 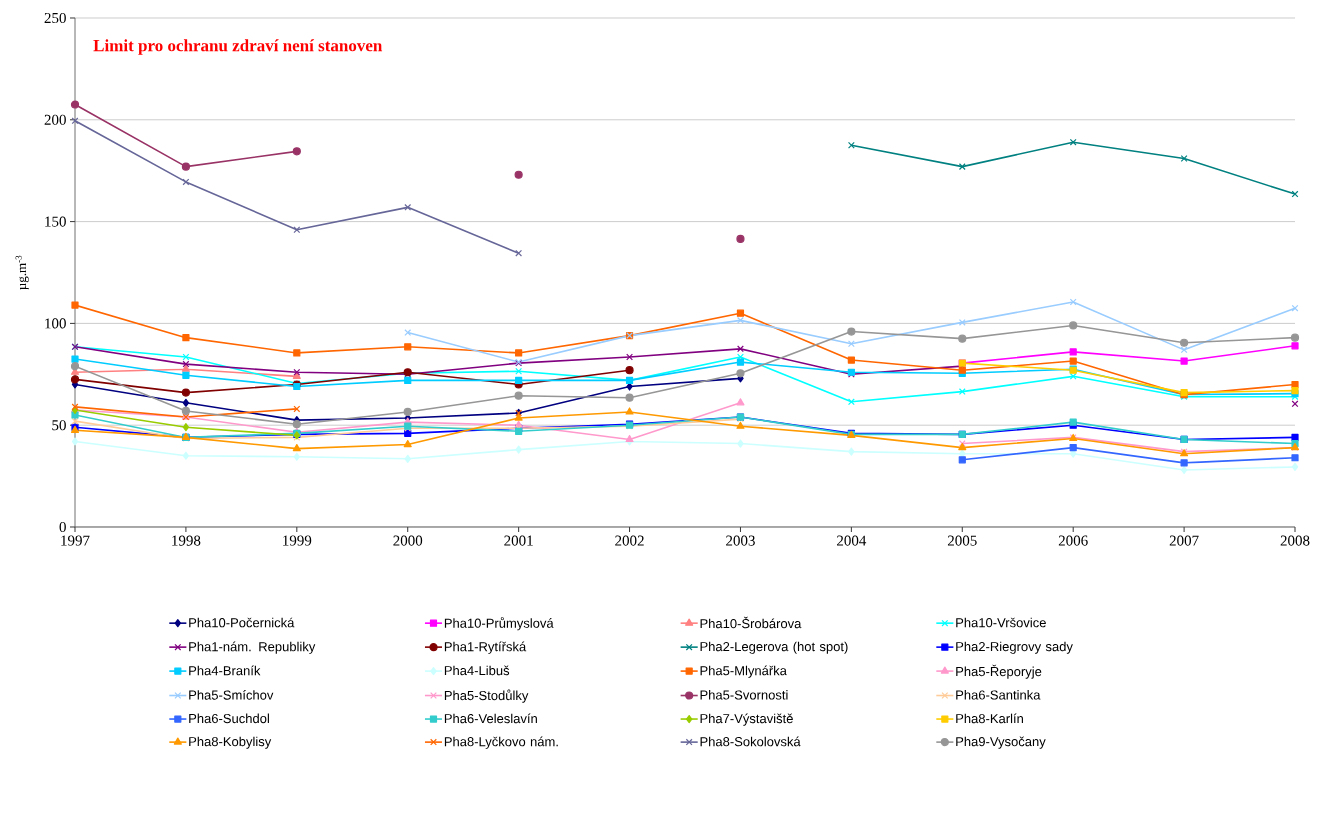 What do you see at coordinates (490, 718) in the screenshot?
I see `legend-label: Pha6-Veleslavín` at bounding box center [490, 718].